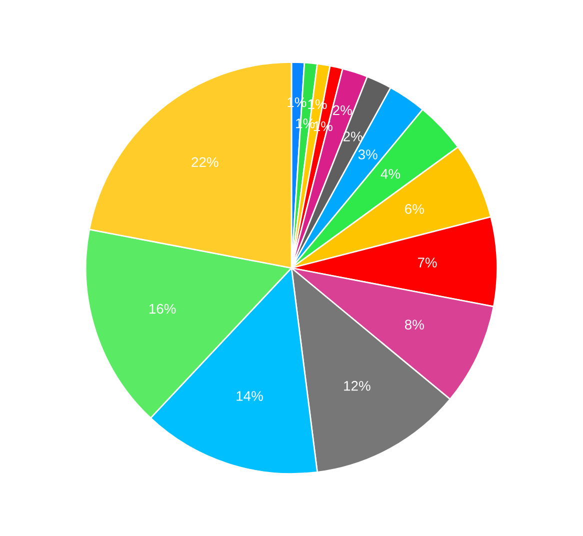 Image resolution: width=583 pixels, height=536 pixels. Describe the element at coordinates (205, 162) in the screenshot. I see `data-label: 22%` at that location.